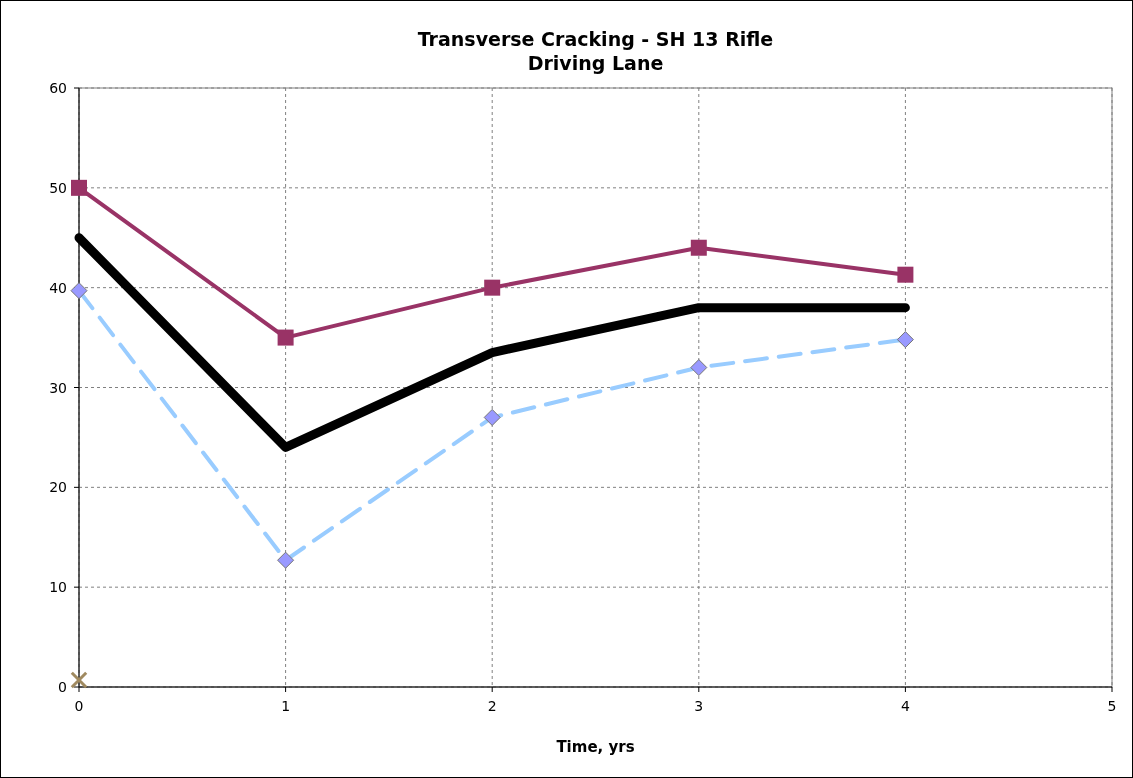 The width and height of the screenshot is (1133, 778). What do you see at coordinates (58, 88) in the screenshot?
I see `y-tick-label: 60` at bounding box center [58, 88].